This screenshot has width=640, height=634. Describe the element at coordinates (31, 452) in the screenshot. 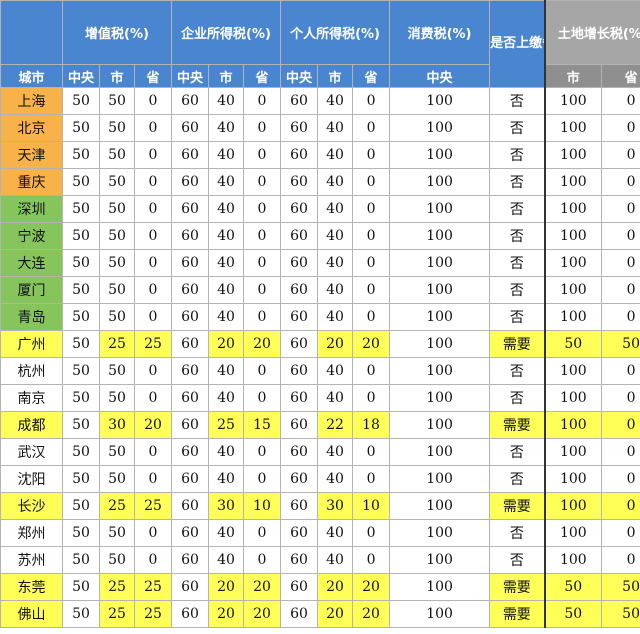

I see `city-cell: 武汉` at that location.